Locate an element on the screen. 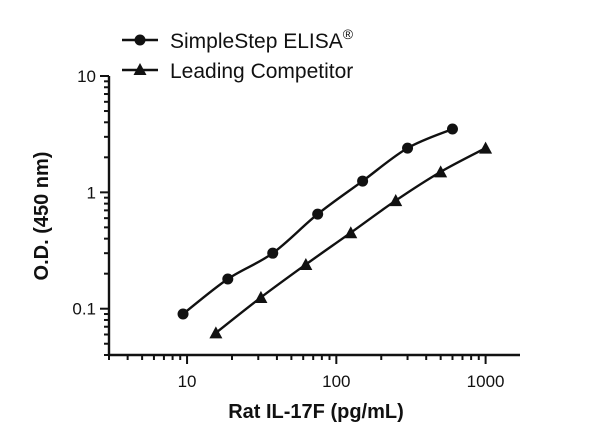 The image size is (600, 444). legend-marker-simplestep is located at coordinates (140, 40).